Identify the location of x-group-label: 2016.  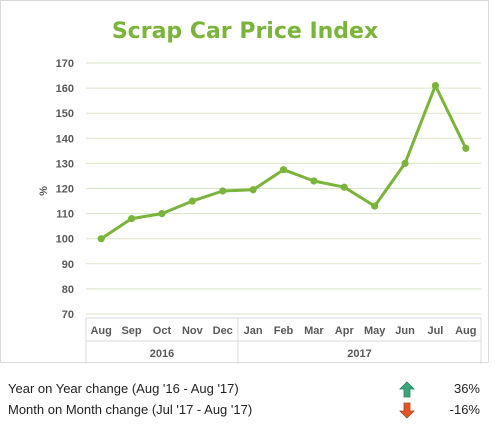
(162, 354).